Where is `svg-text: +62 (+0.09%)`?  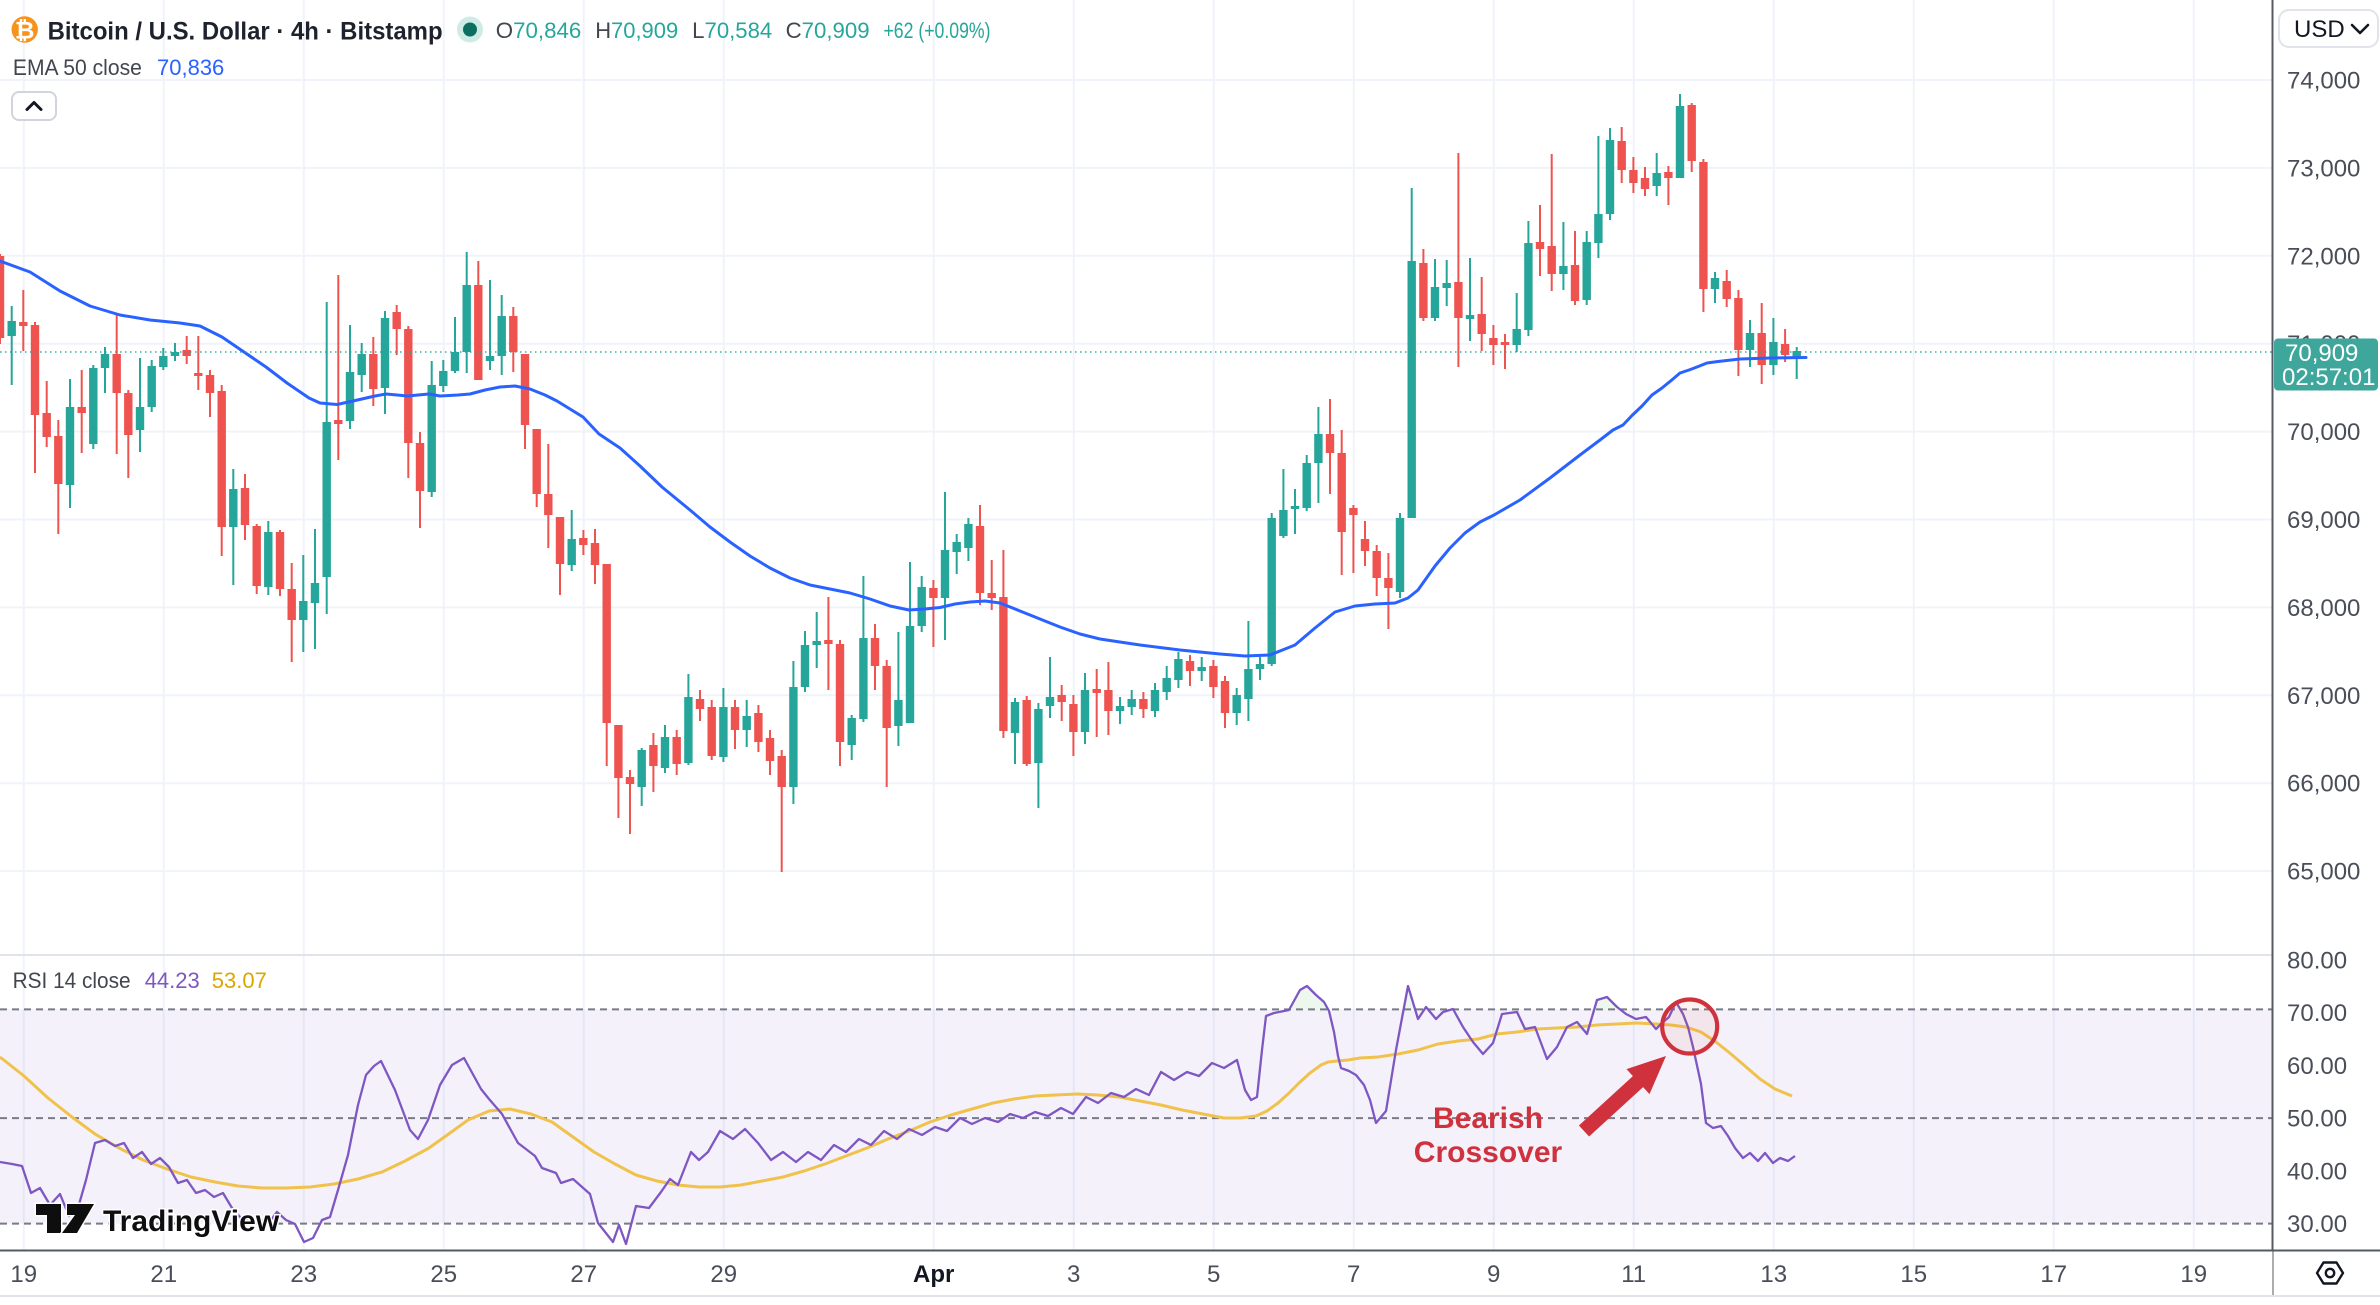 svg-text: +62 (+0.09%) is located at coordinates (937, 30).